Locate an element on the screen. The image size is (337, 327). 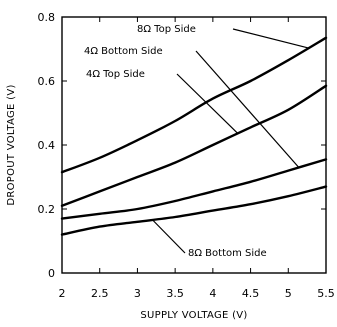
annotation-label: 8Ω Bottom Side is located at coordinates (227, 253).